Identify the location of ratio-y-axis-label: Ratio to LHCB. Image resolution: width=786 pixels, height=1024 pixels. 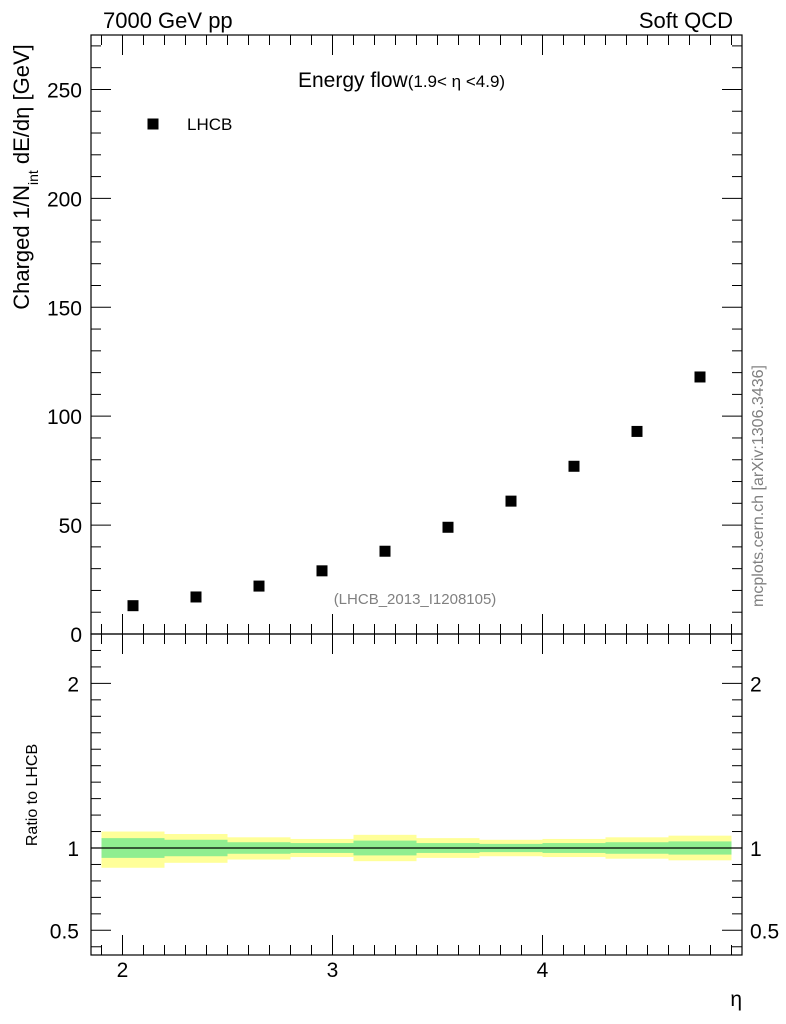
(32, 795).